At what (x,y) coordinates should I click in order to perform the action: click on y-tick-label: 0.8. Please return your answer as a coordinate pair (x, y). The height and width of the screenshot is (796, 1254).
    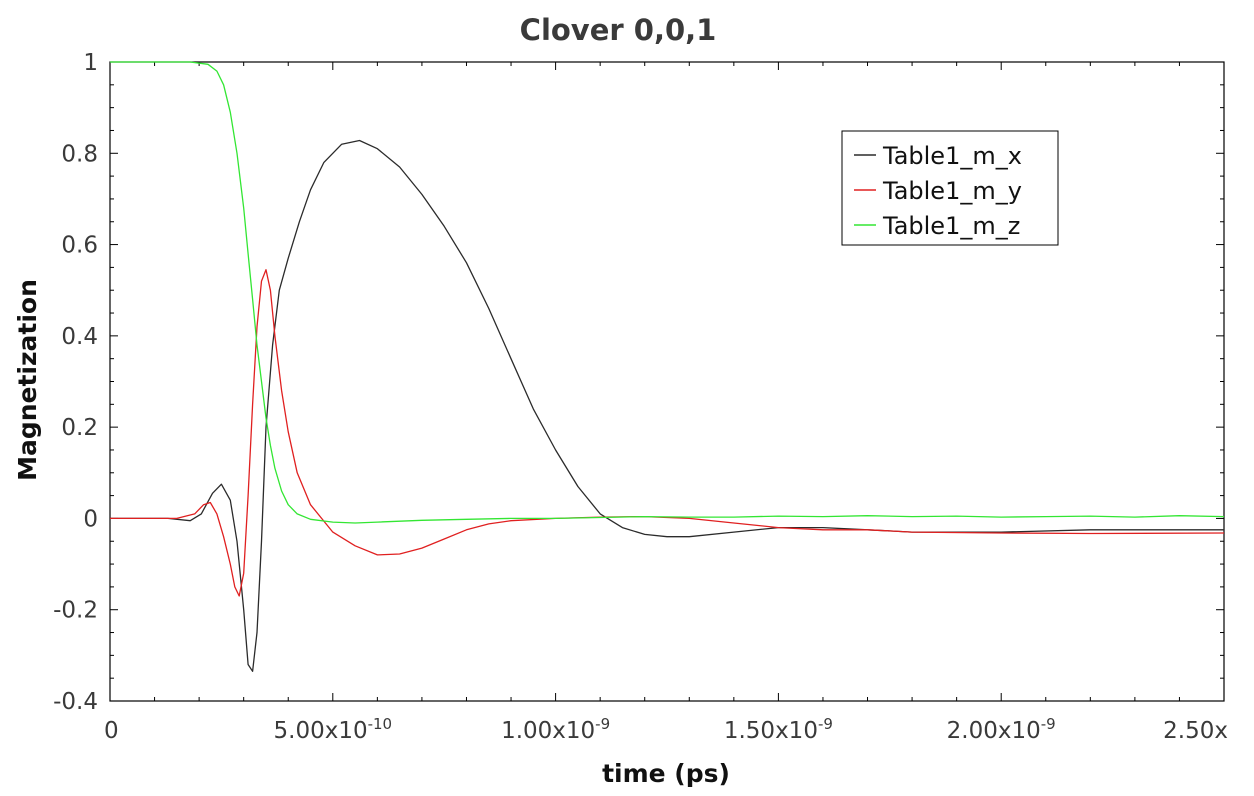
    Looking at the image, I should click on (79, 154).